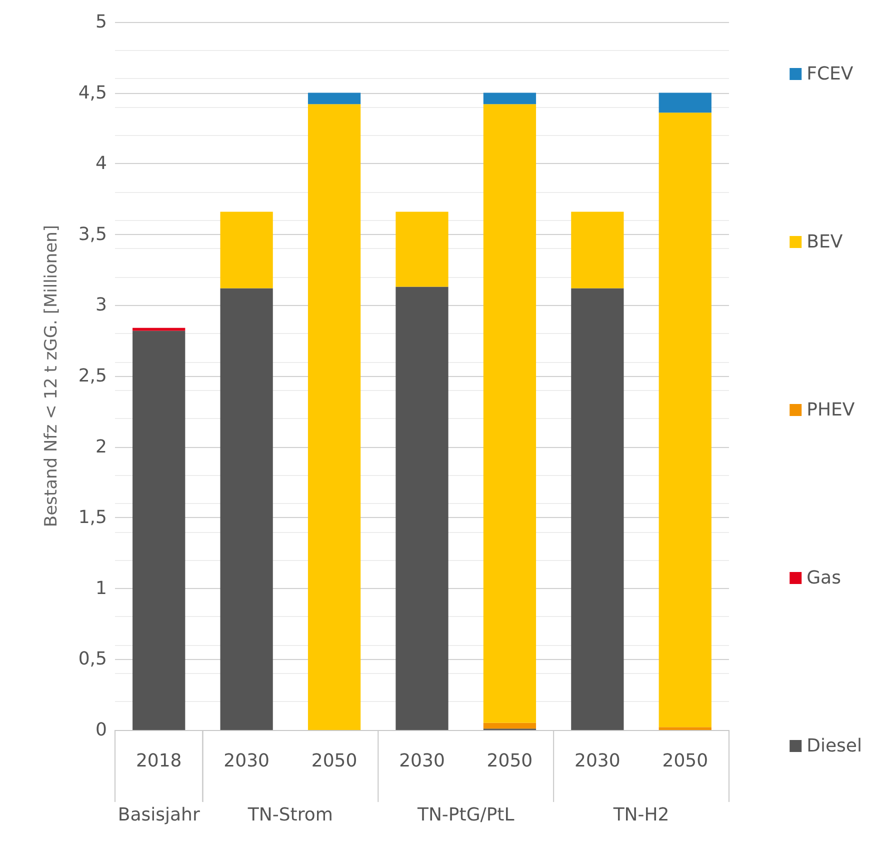  What do you see at coordinates (641, 815) in the screenshot?
I see `text: TN-H2` at bounding box center [641, 815].